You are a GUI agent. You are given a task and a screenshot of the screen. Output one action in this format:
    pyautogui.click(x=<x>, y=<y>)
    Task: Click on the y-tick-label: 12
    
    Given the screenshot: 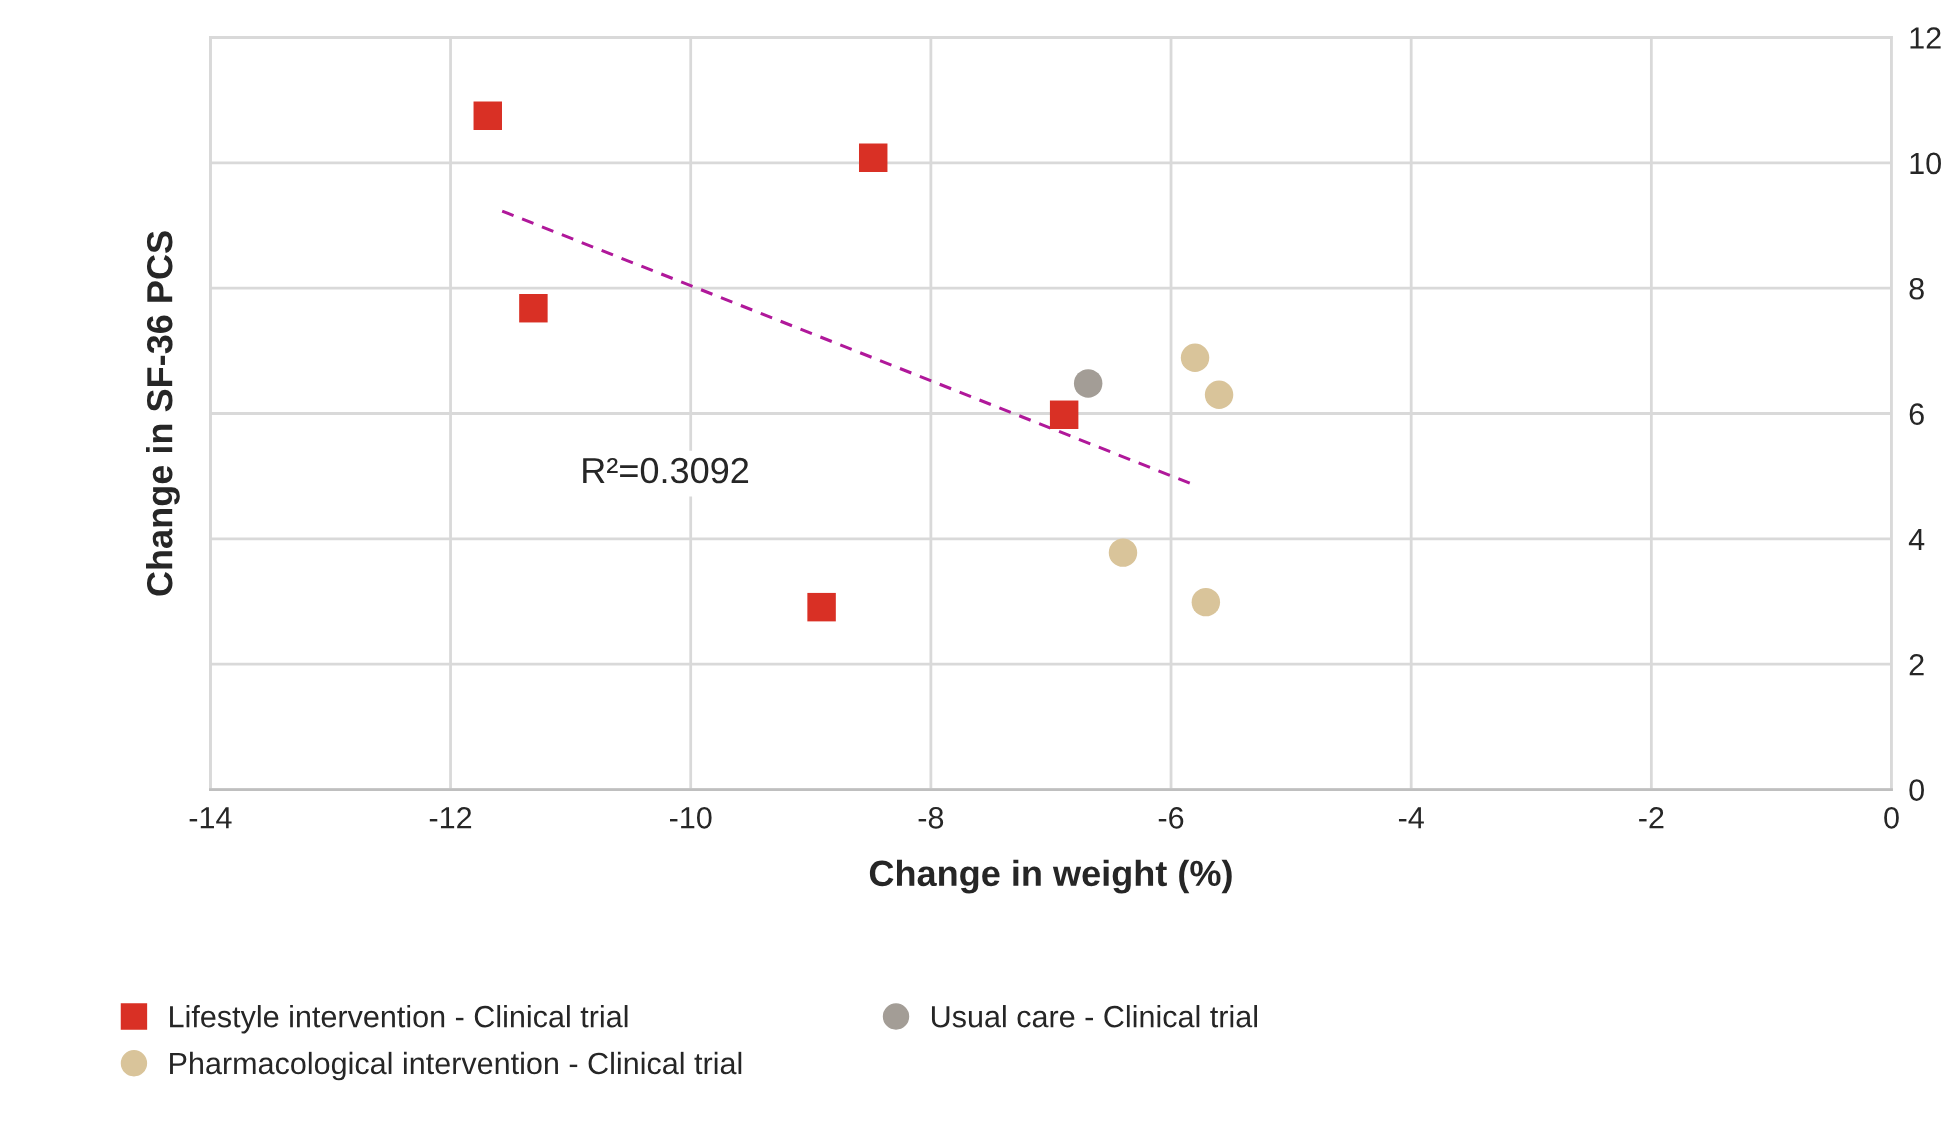 What is the action you would take?
    pyautogui.click(x=1925, y=38)
    